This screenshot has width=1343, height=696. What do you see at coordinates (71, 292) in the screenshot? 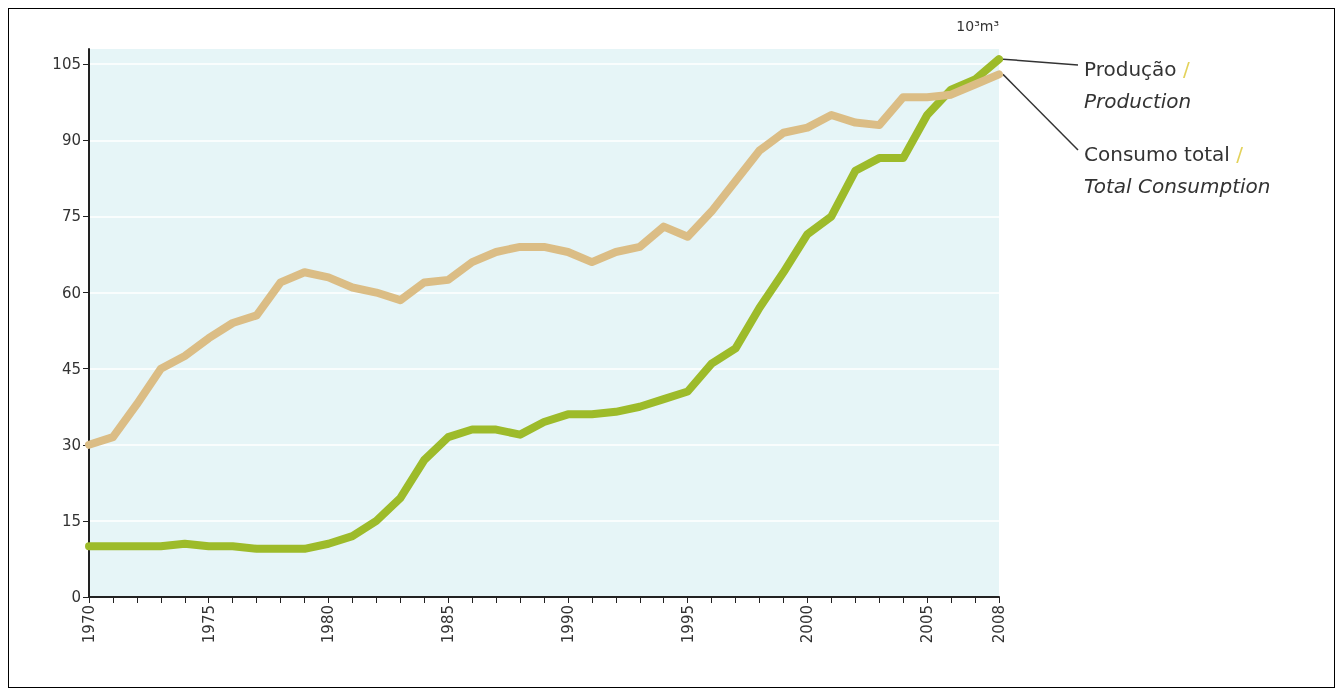
I see `y-tick-label: 60` at bounding box center [71, 292].